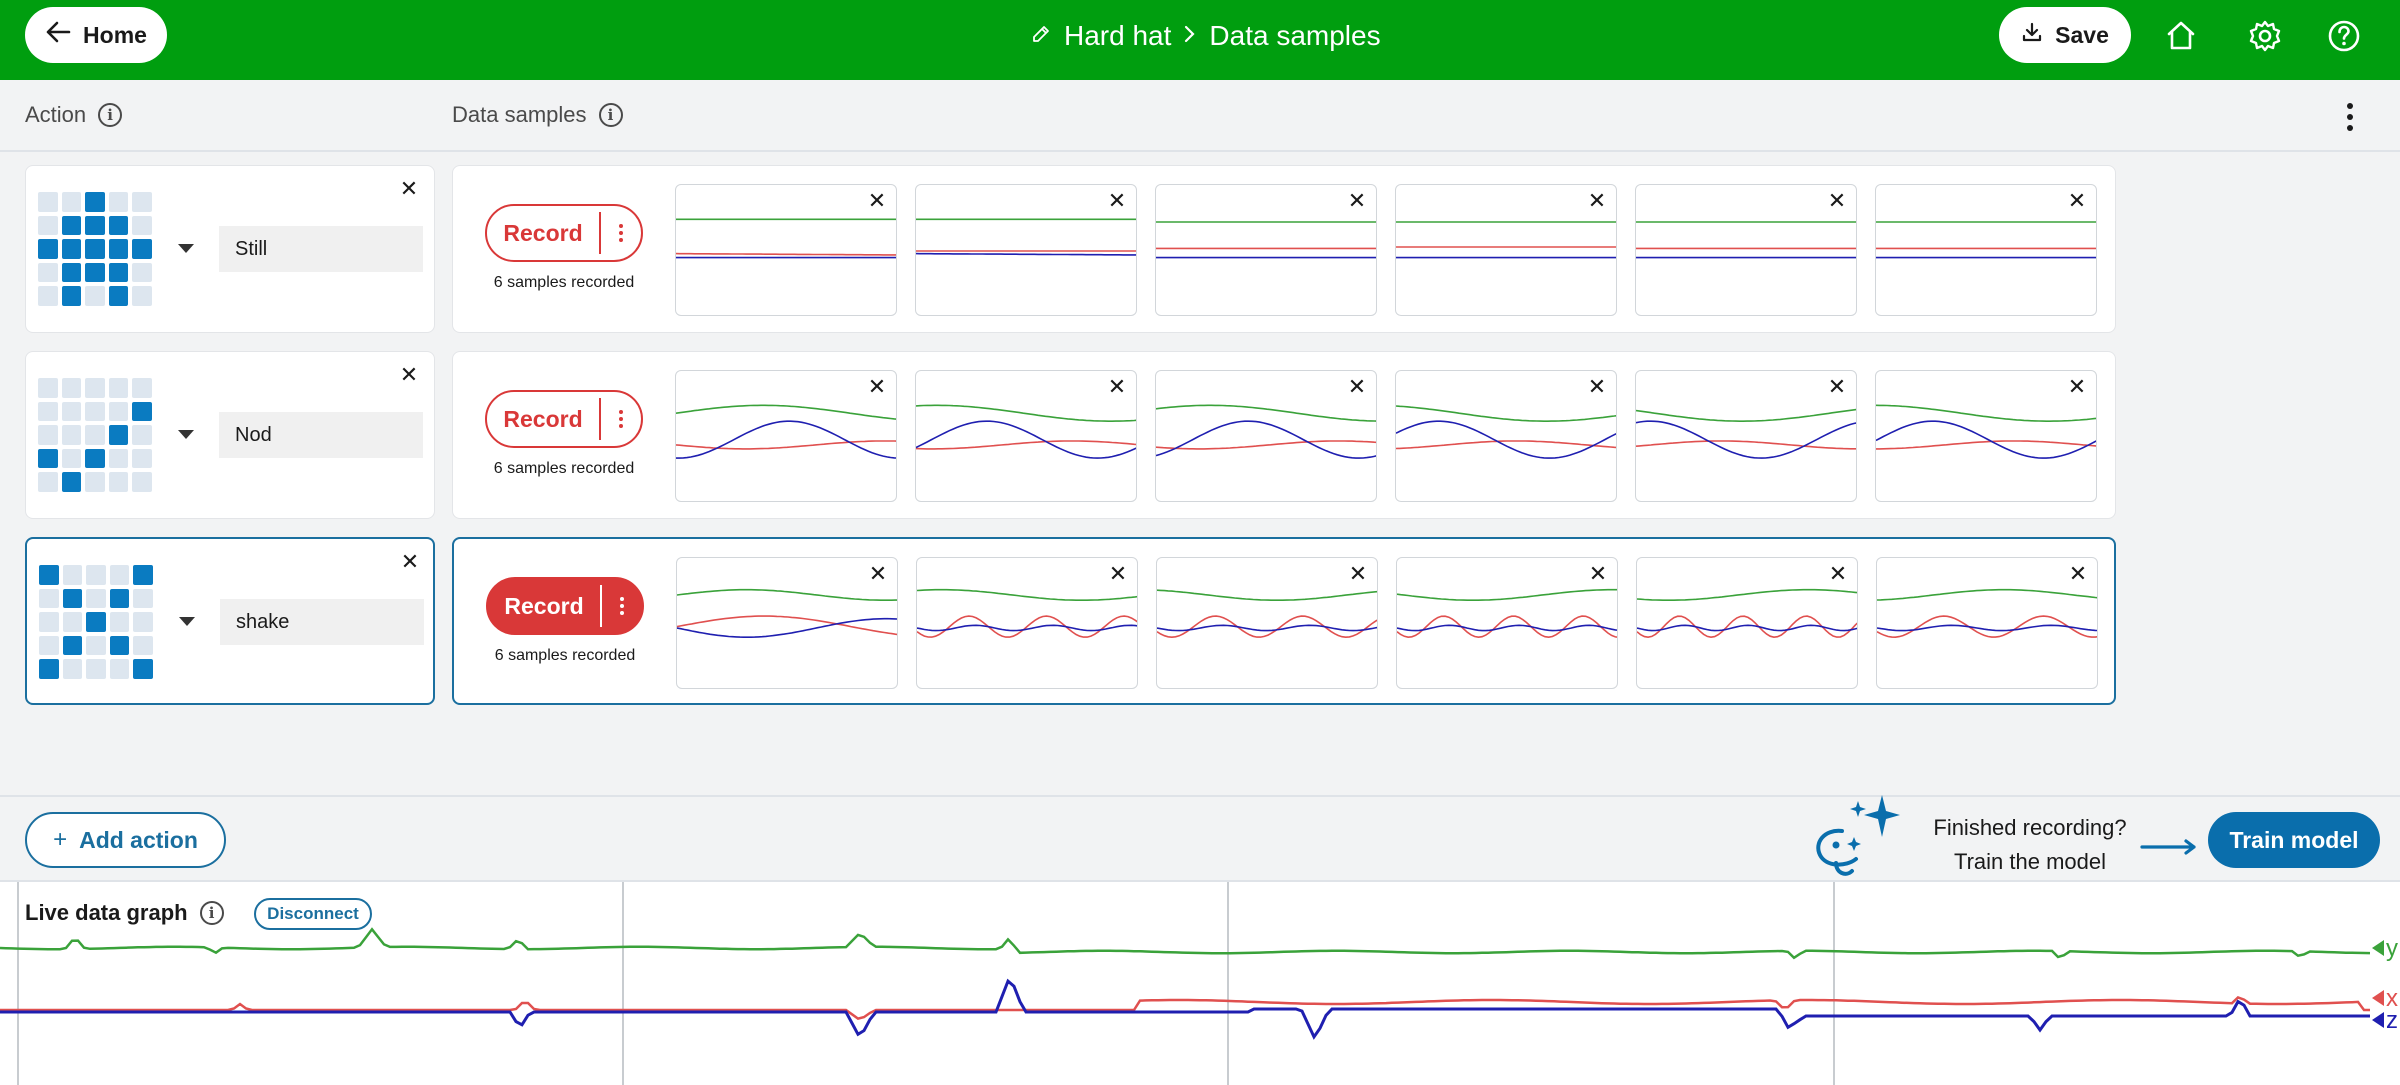 The image size is (2400, 1085). I want to click on help-icon, so click(2344, 36).